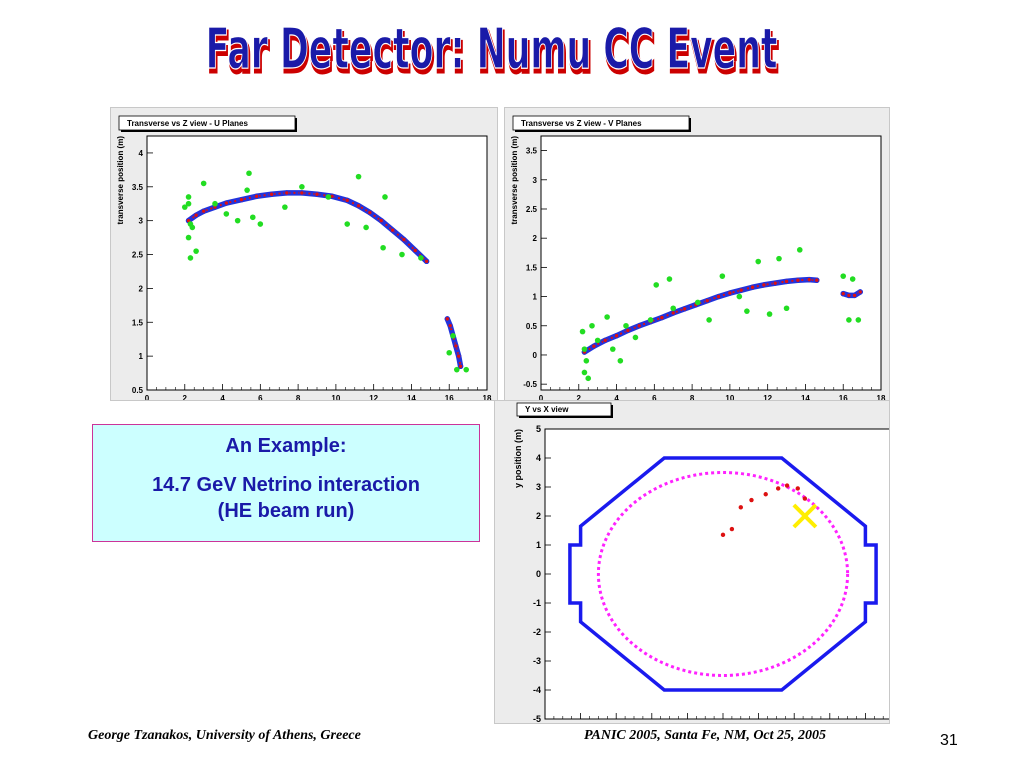  What do you see at coordinates (687, 722) in the screenshot?
I see `x-tick-label: -1` at bounding box center [687, 722].